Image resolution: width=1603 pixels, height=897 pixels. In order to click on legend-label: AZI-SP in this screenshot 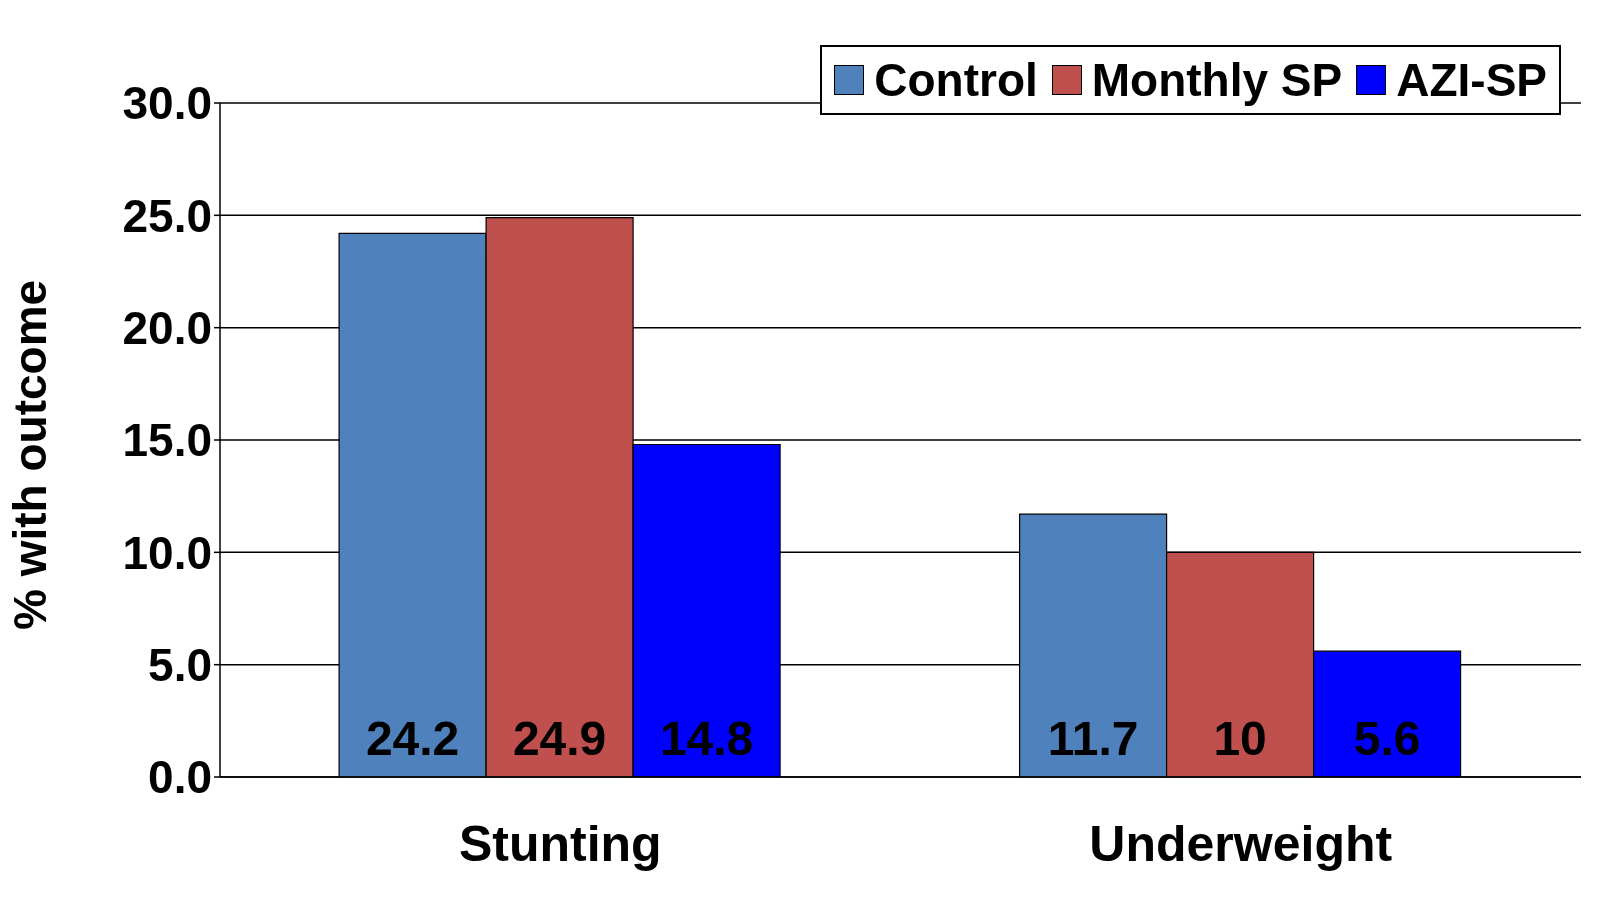, I will do `click(1471, 80)`.